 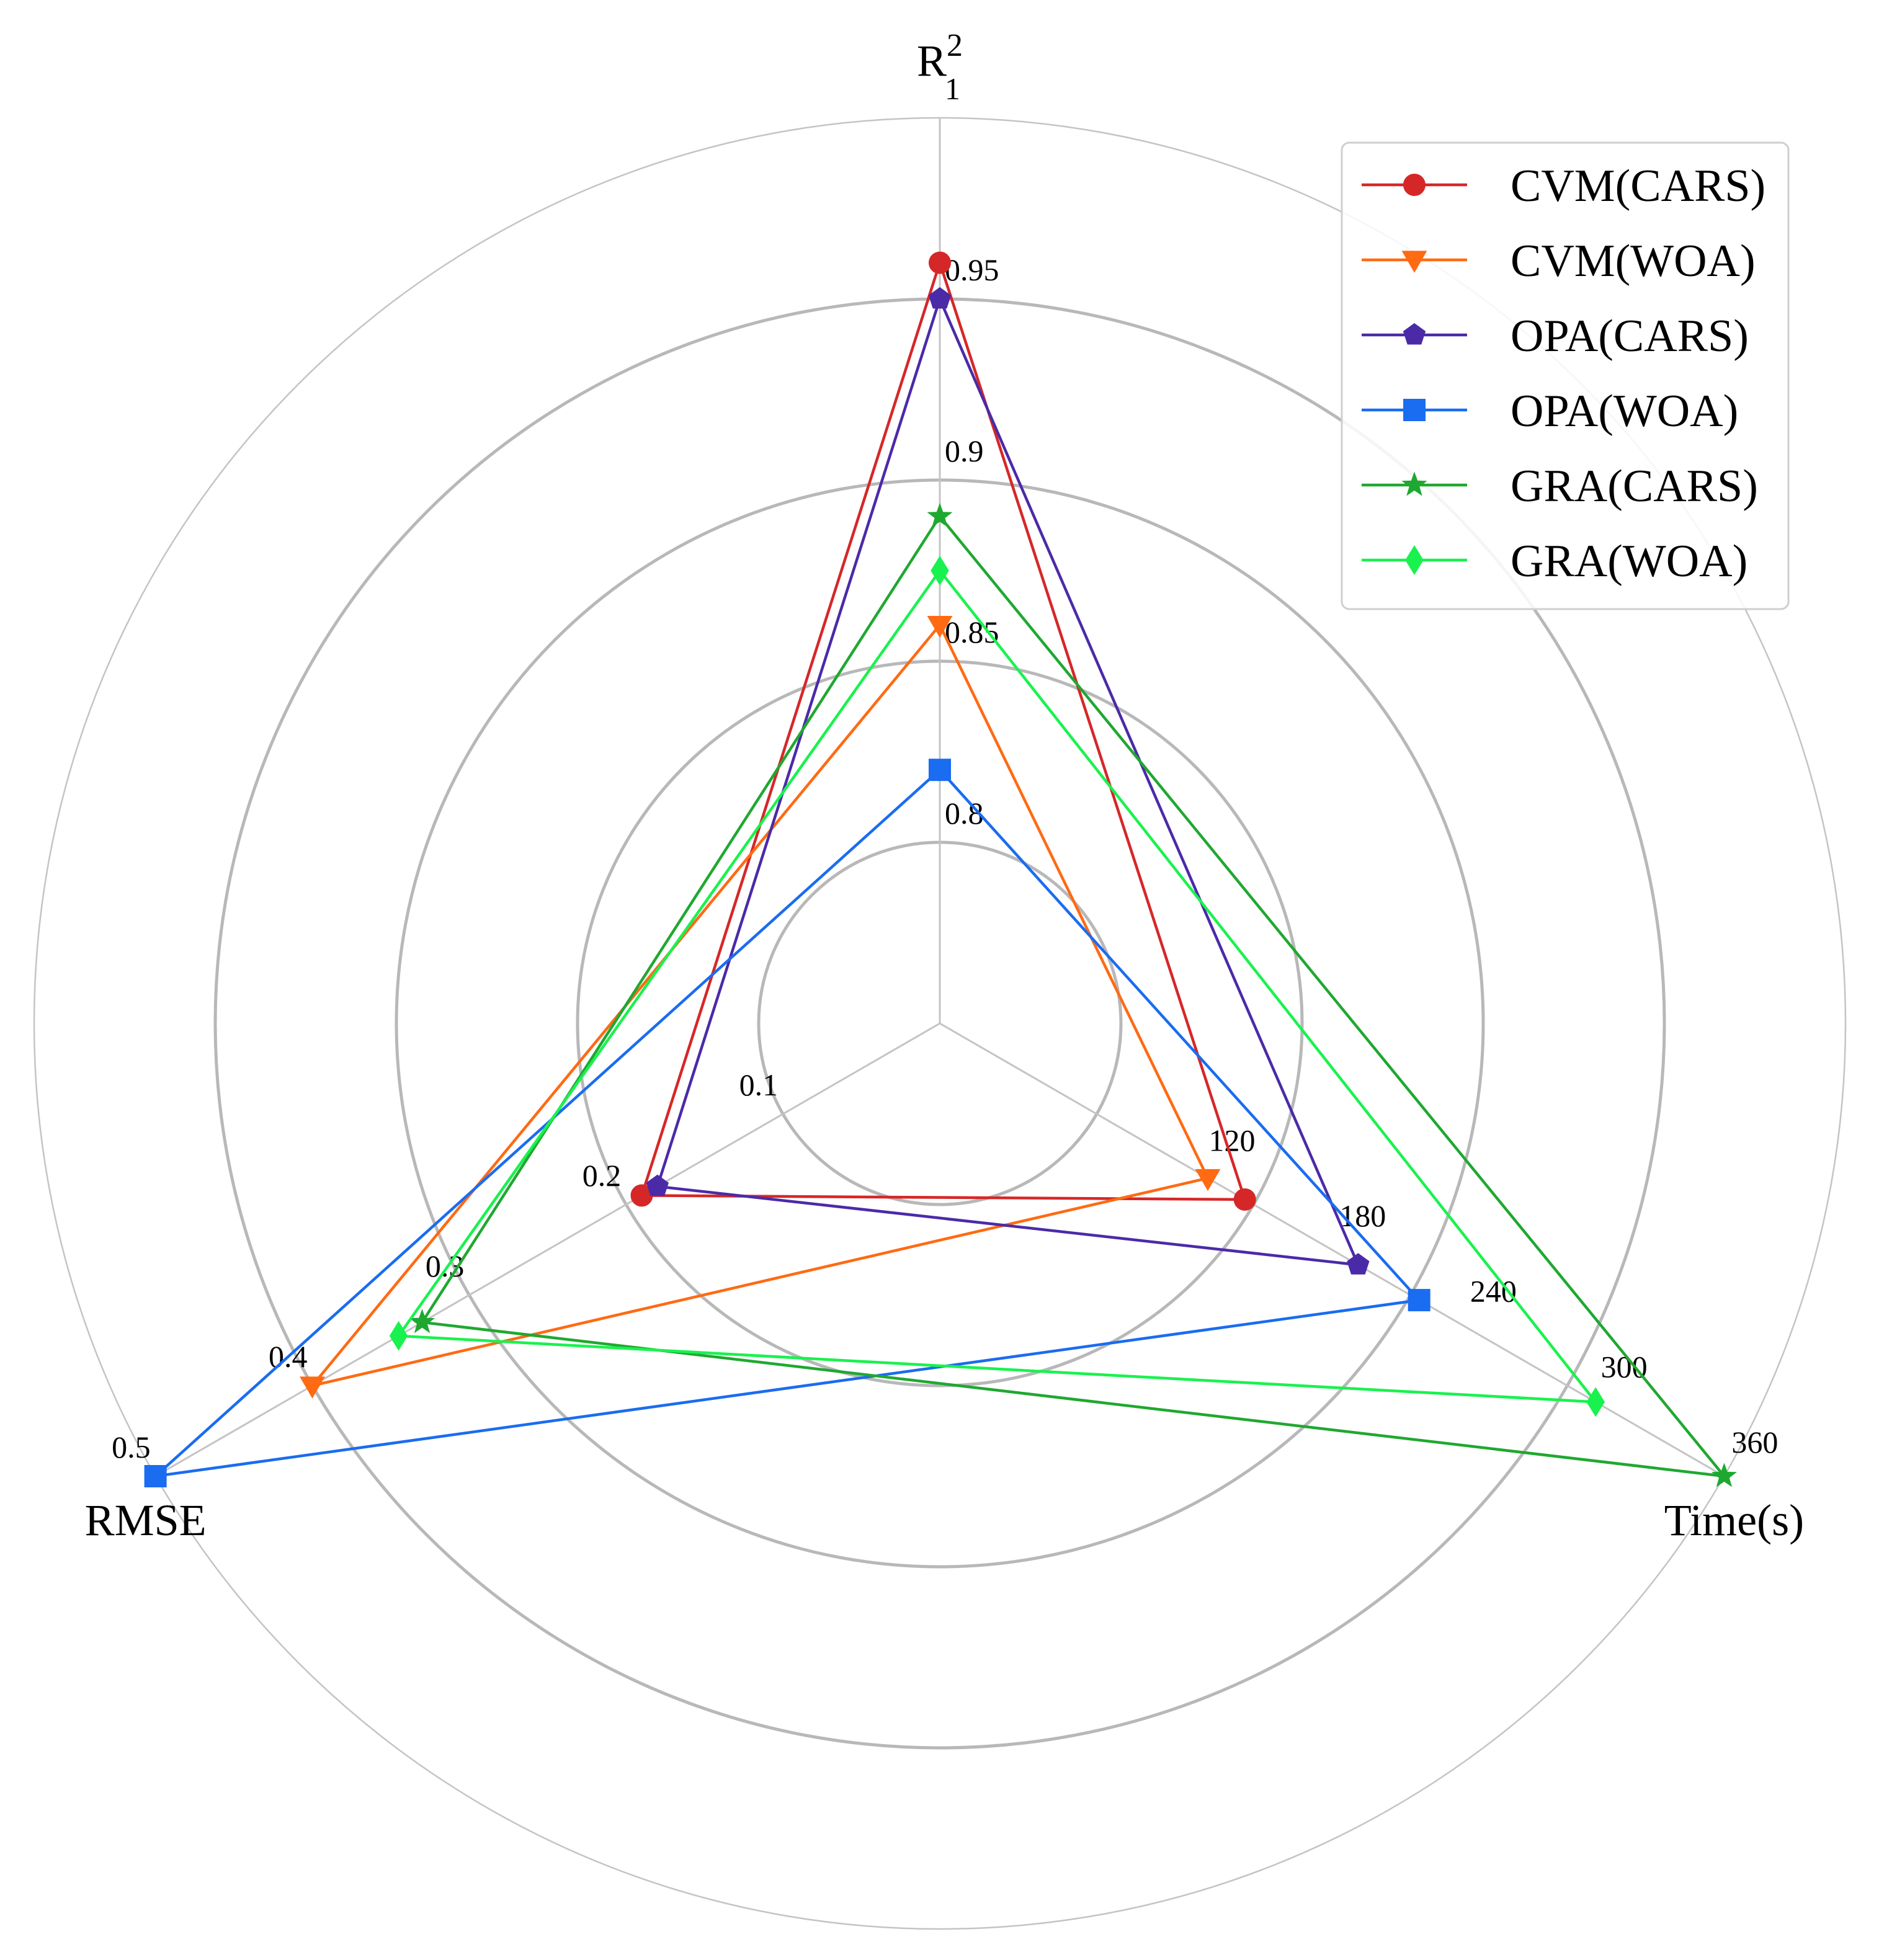 What do you see at coordinates (1208, 1180) in the screenshot?
I see `data-point-2-time` at bounding box center [1208, 1180].